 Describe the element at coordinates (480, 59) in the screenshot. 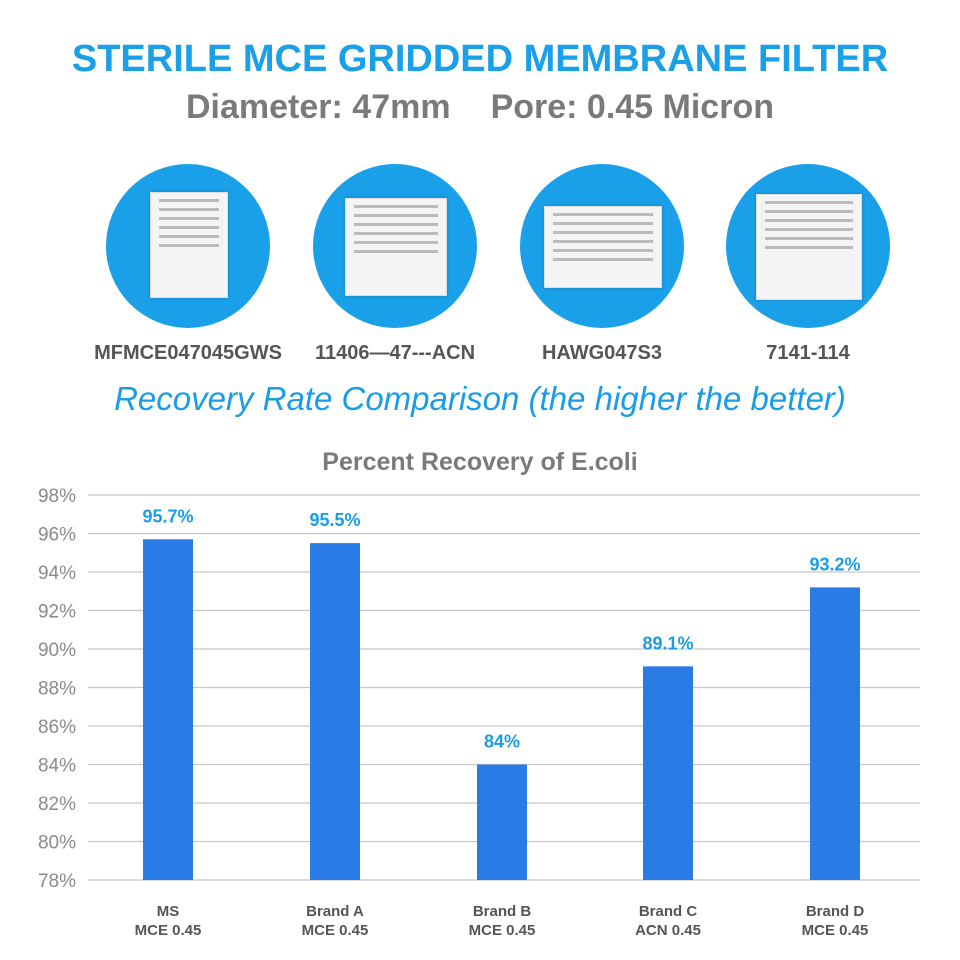

I see `page-title: STERILE MCE GRIDDED MEMBRANE FILTER` at that location.